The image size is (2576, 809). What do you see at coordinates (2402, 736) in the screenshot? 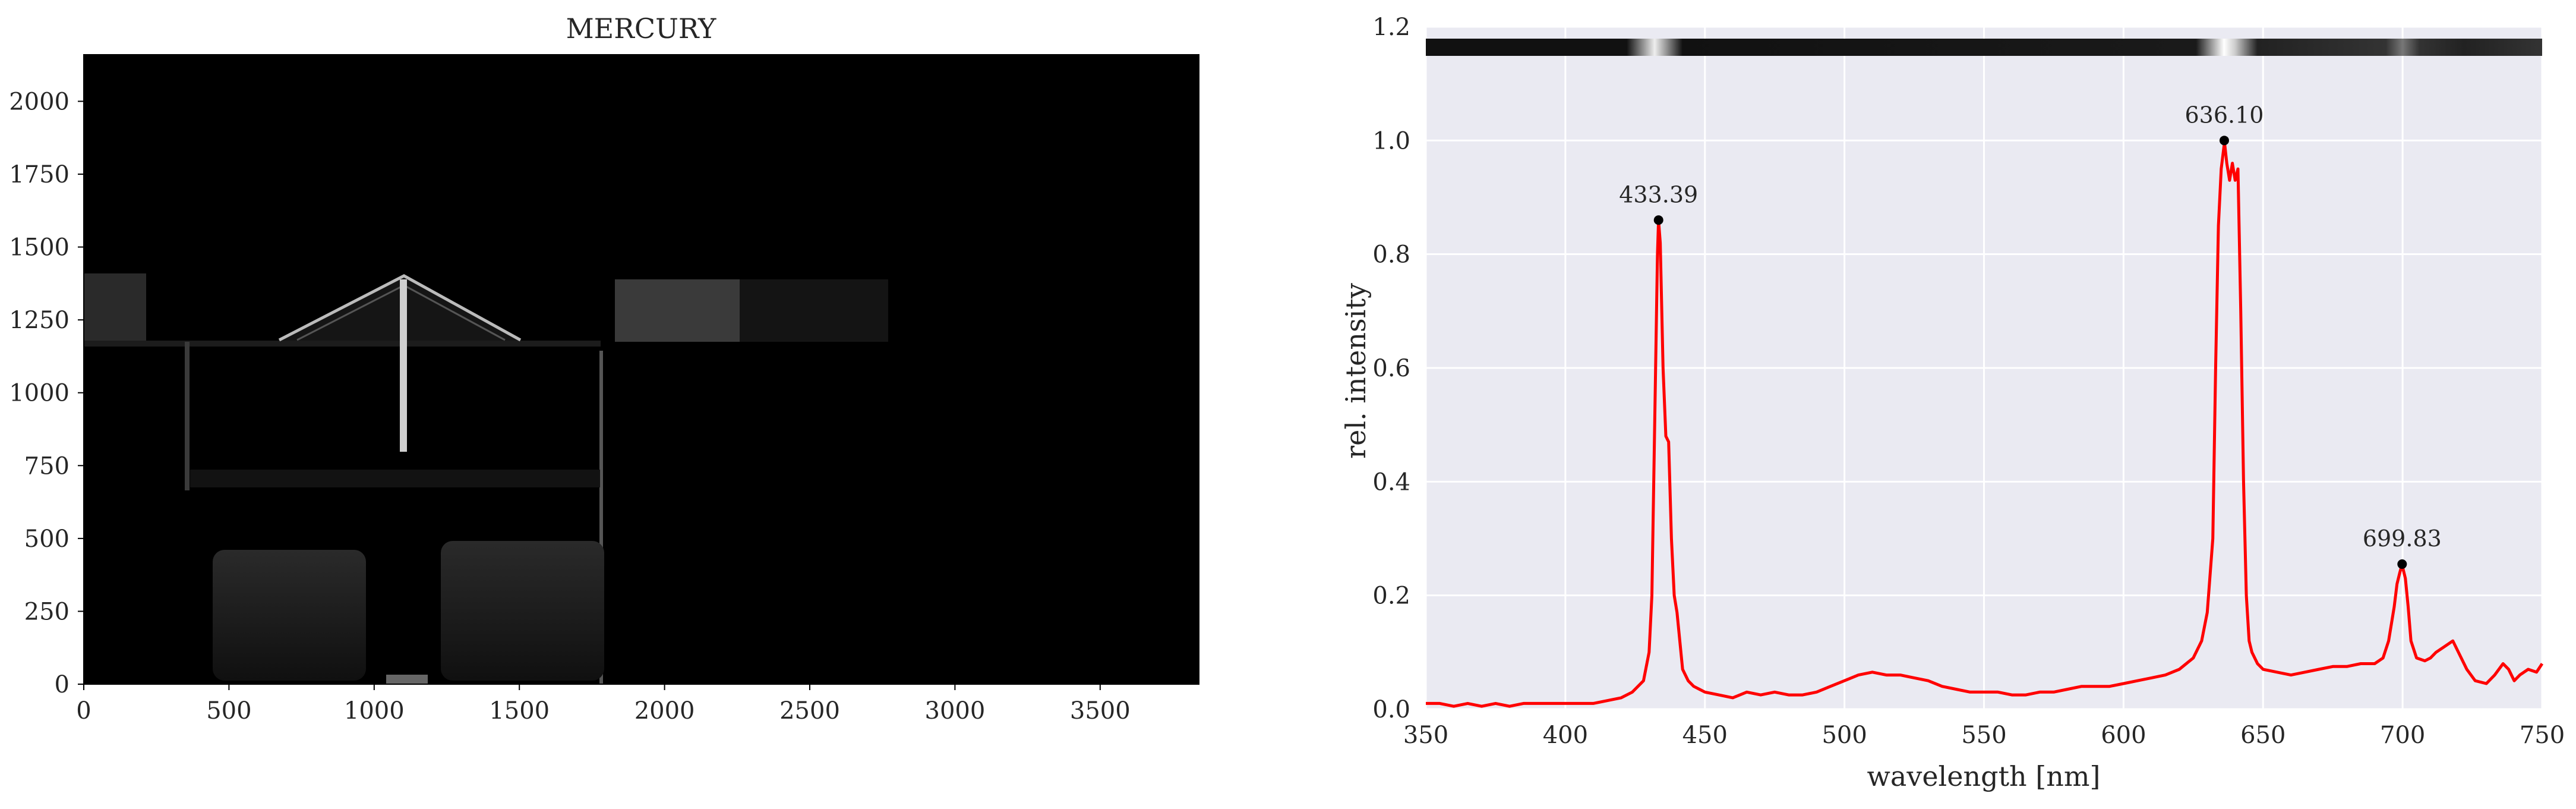
I see `plot-x-tick-label: 700` at bounding box center [2402, 736].